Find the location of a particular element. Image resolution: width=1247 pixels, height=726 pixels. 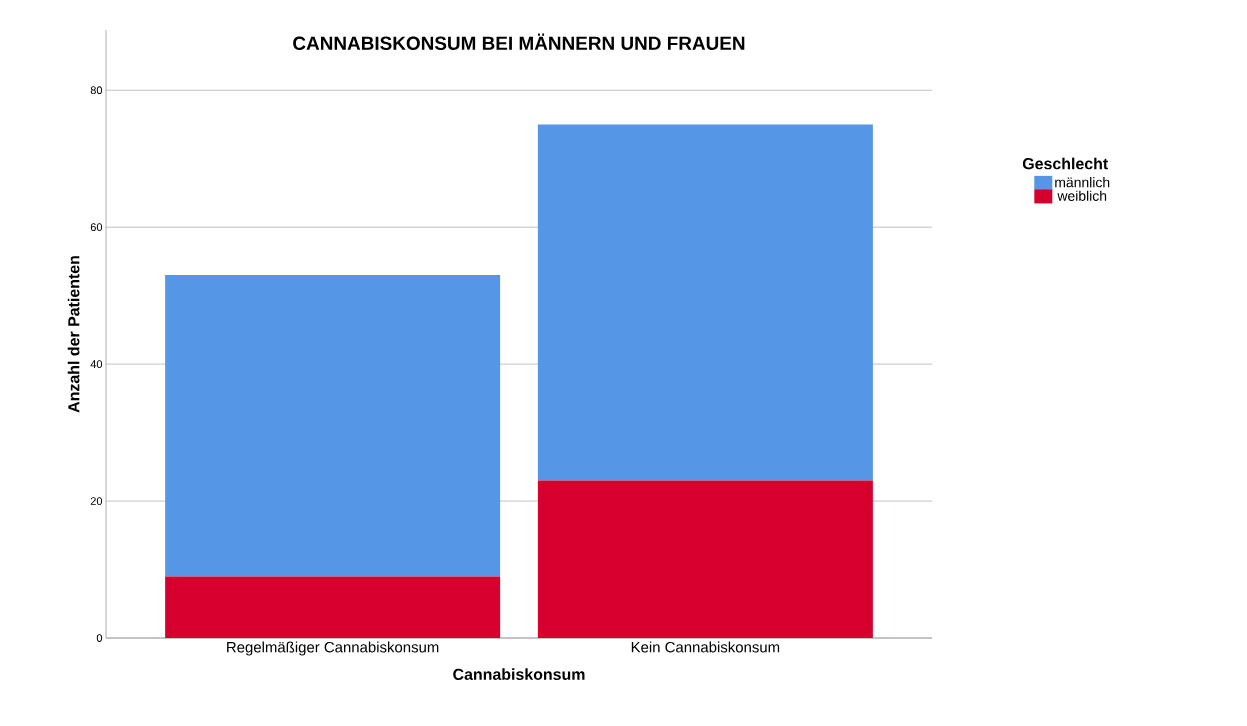

y-tick-label: 60 is located at coordinates (96, 227).